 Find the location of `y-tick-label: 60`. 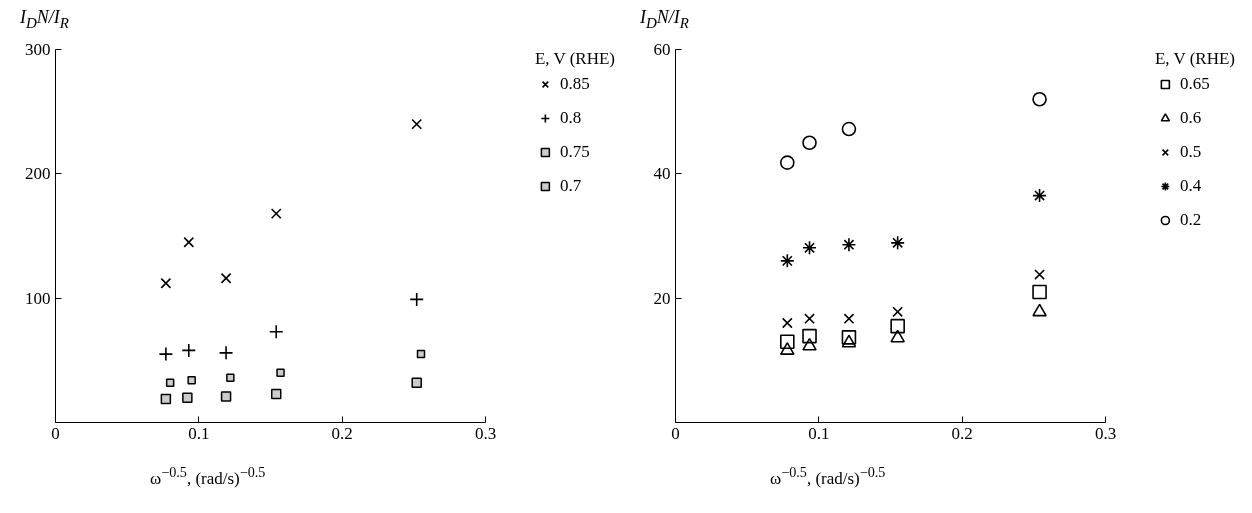

y-tick-label: 60 is located at coordinates (662, 50).